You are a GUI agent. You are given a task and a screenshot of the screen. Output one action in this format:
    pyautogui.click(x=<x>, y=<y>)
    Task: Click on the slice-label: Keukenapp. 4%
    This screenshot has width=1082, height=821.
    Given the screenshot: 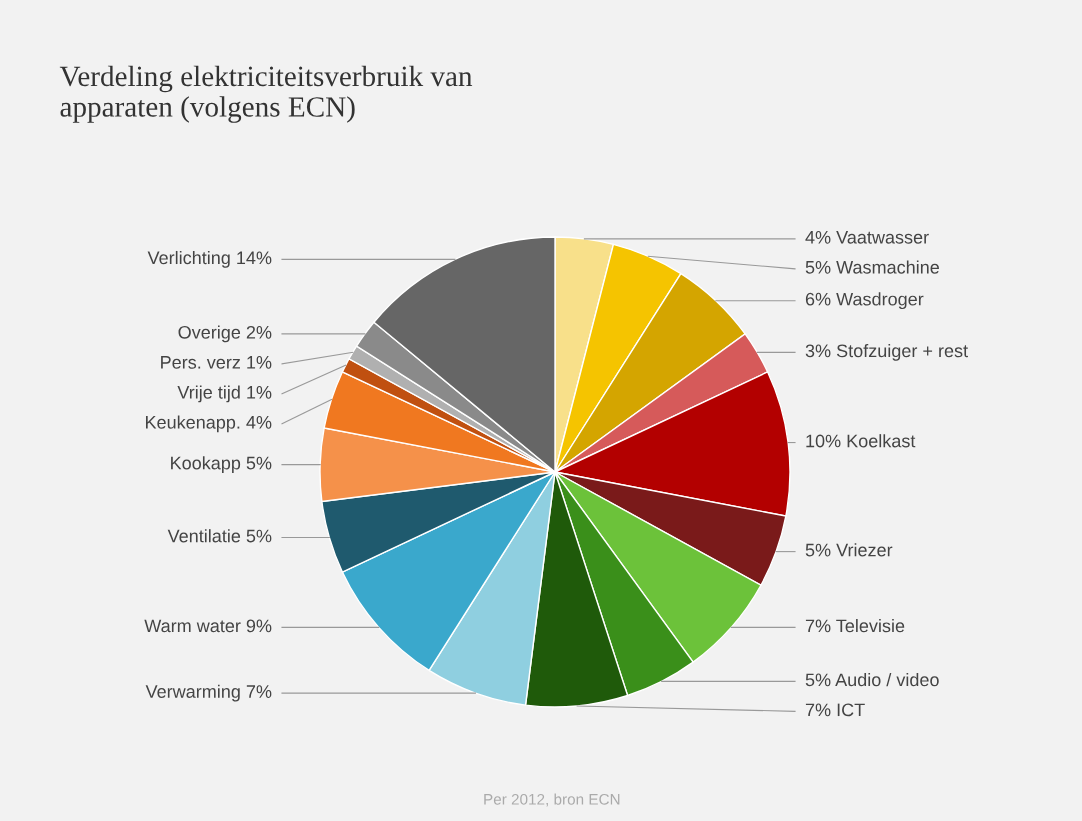 What is the action you would take?
    pyautogui.click(x=209, y=424)
    